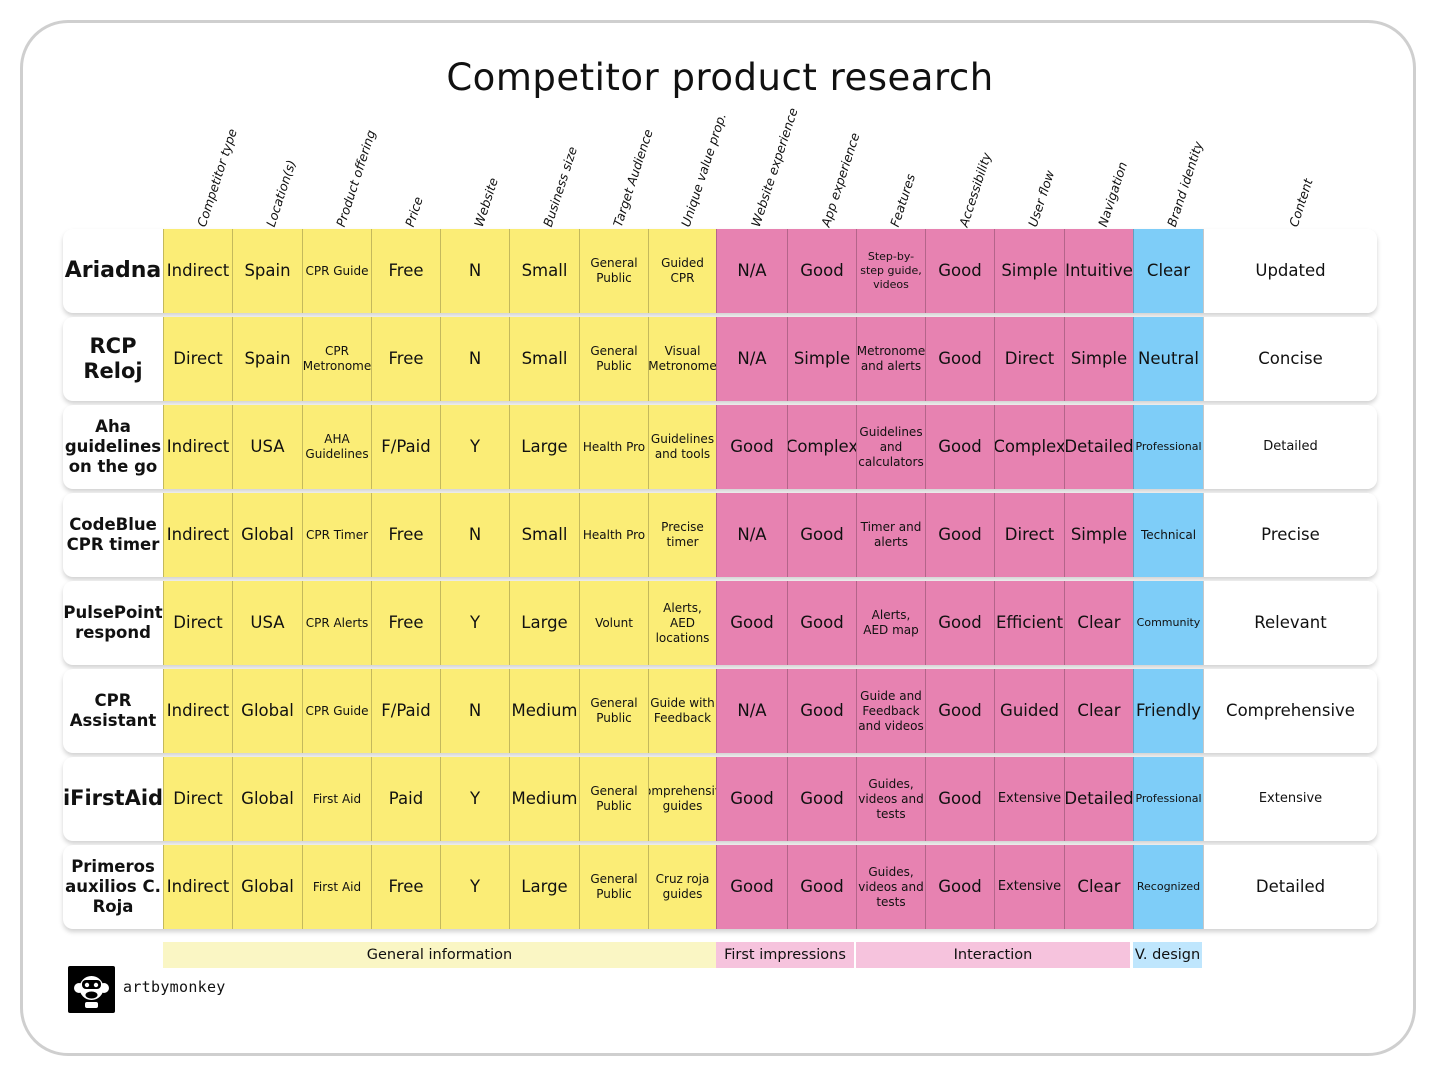 The height and width of the screenshot is (1080, 1440). Describe the element at coordinates (336, 535) in the screenshot. I see `table-cell: CPR Timer` at that location.